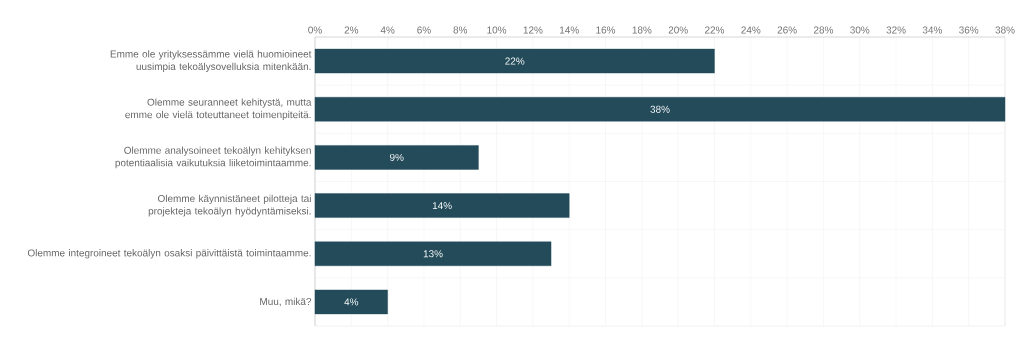  Describe the element at coordinates (424, 30) in the screenshot. I see `x-tick-label: 6%` at that location.